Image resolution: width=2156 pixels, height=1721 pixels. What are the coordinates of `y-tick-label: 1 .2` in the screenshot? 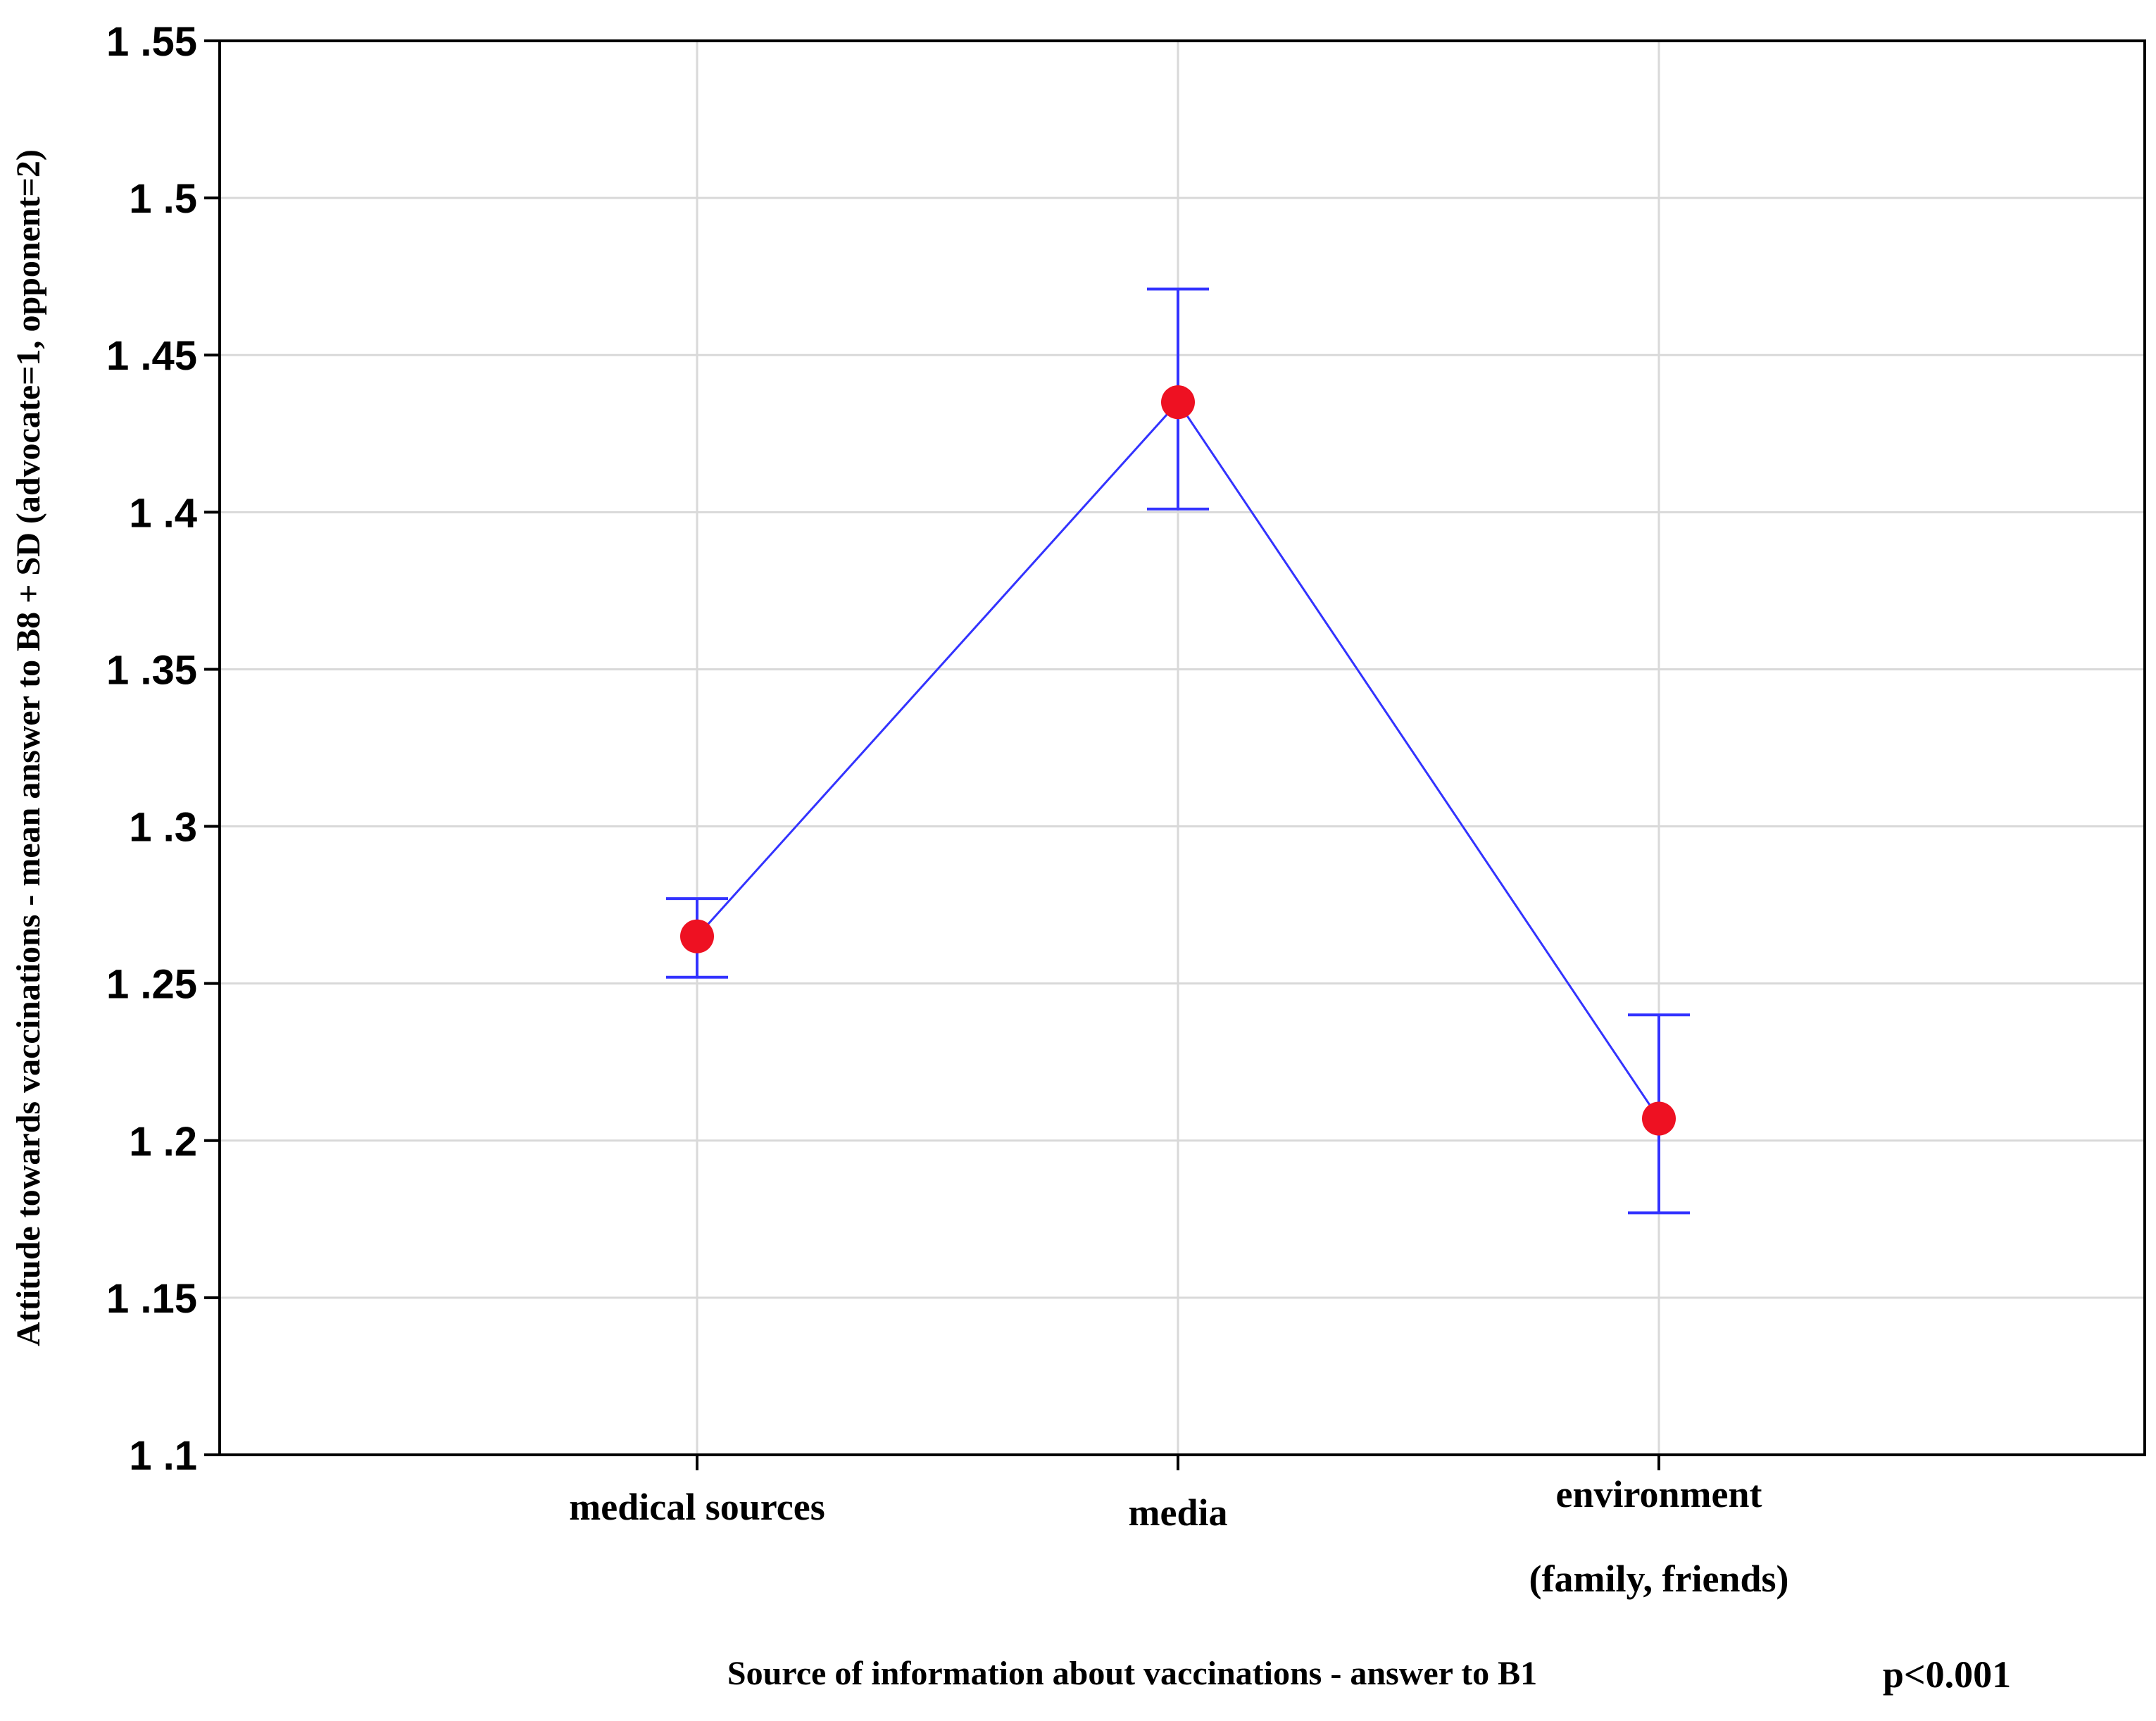 It's located at (163, 1142).